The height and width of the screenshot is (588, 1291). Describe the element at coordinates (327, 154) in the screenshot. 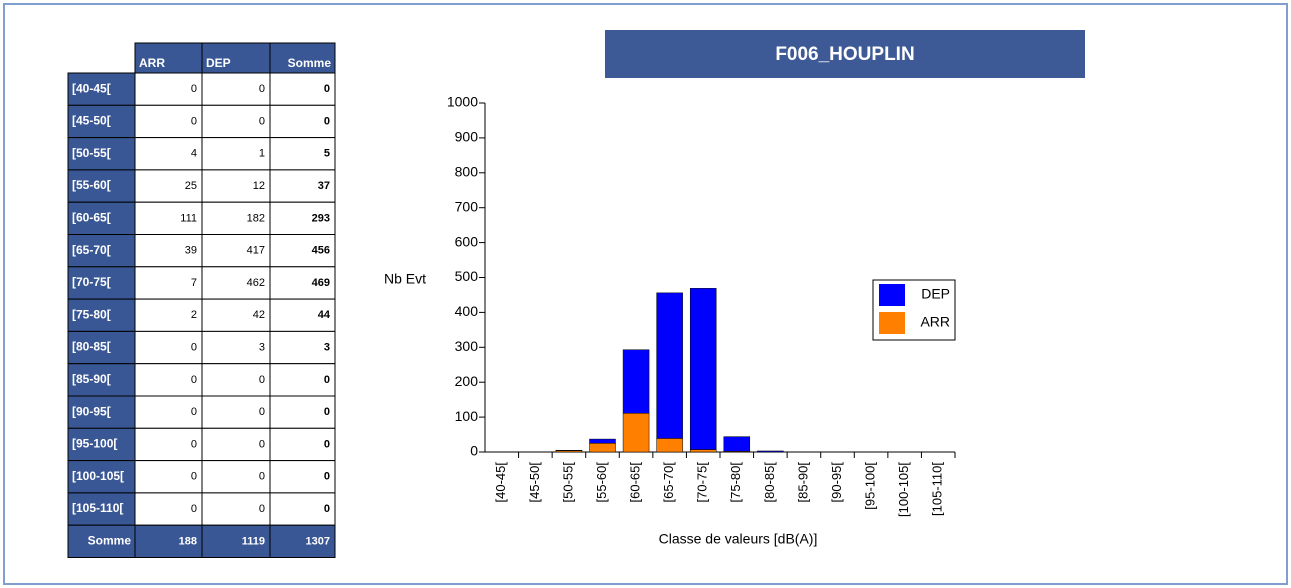

I see `cell-value: 5` at that location.